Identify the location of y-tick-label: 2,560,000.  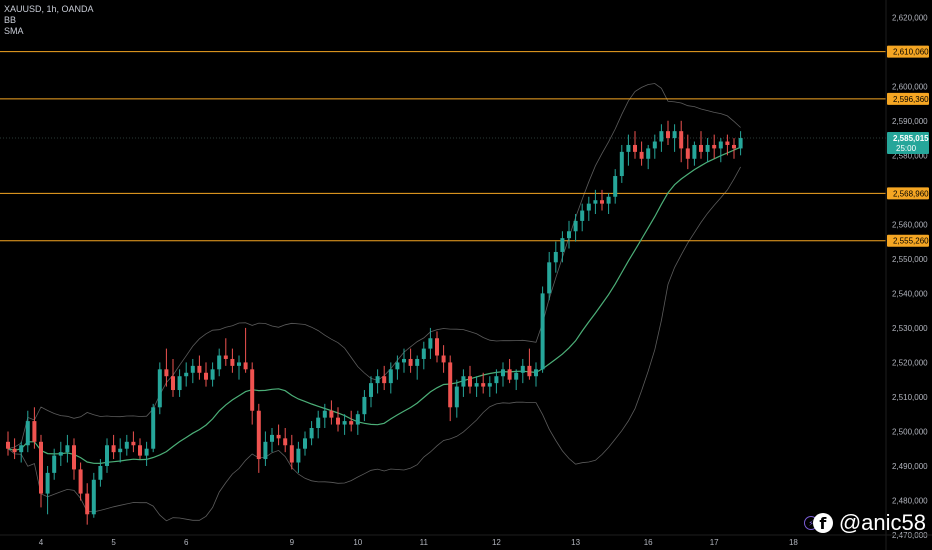
(910, 224).